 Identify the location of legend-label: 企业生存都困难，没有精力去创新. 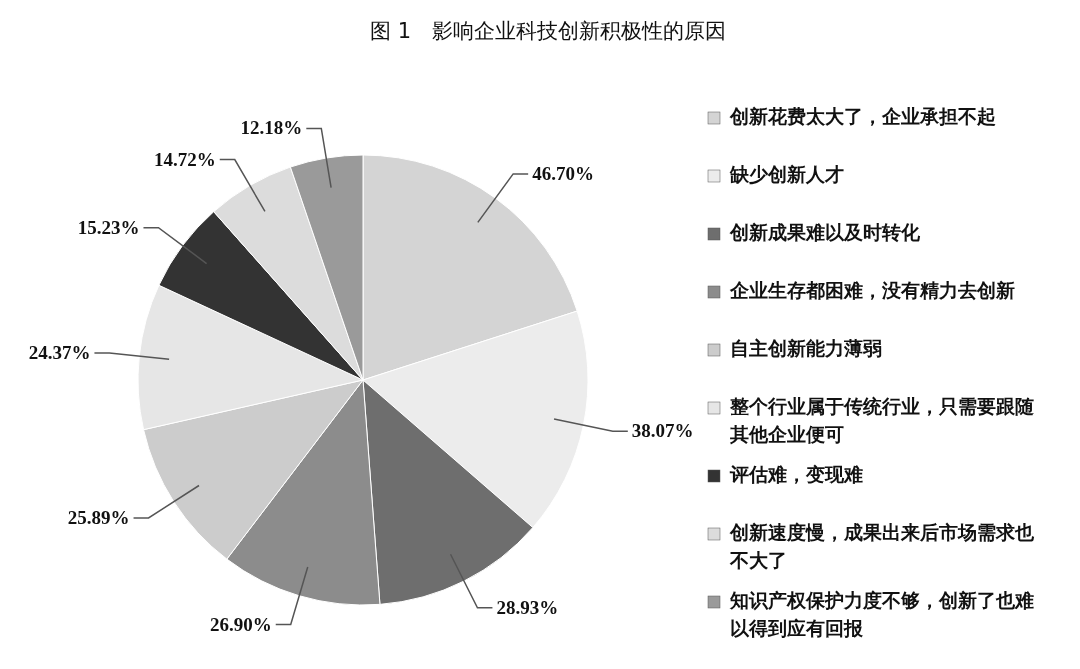
(872, 290).